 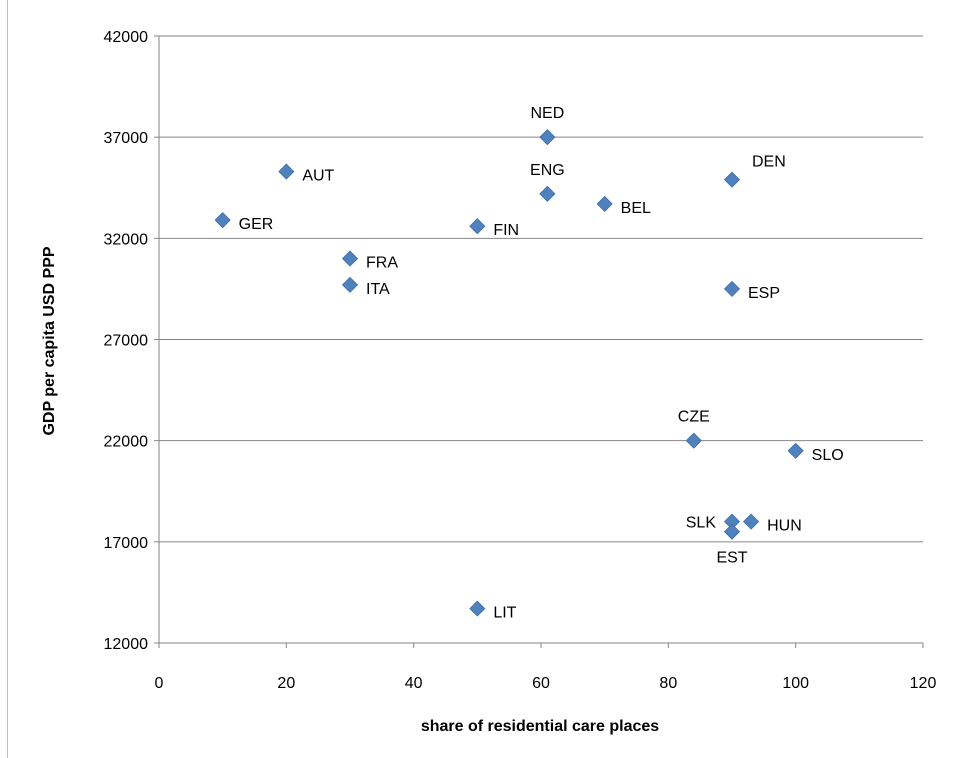 I want to click on data-point-lit, so click(x=477, y=608).